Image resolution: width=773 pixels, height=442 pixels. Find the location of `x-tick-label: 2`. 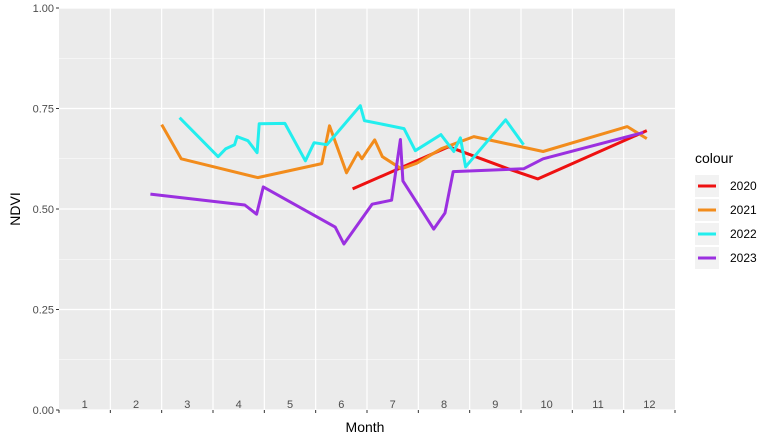

x-tick-label: 2 is located at coordinates (136, 405).